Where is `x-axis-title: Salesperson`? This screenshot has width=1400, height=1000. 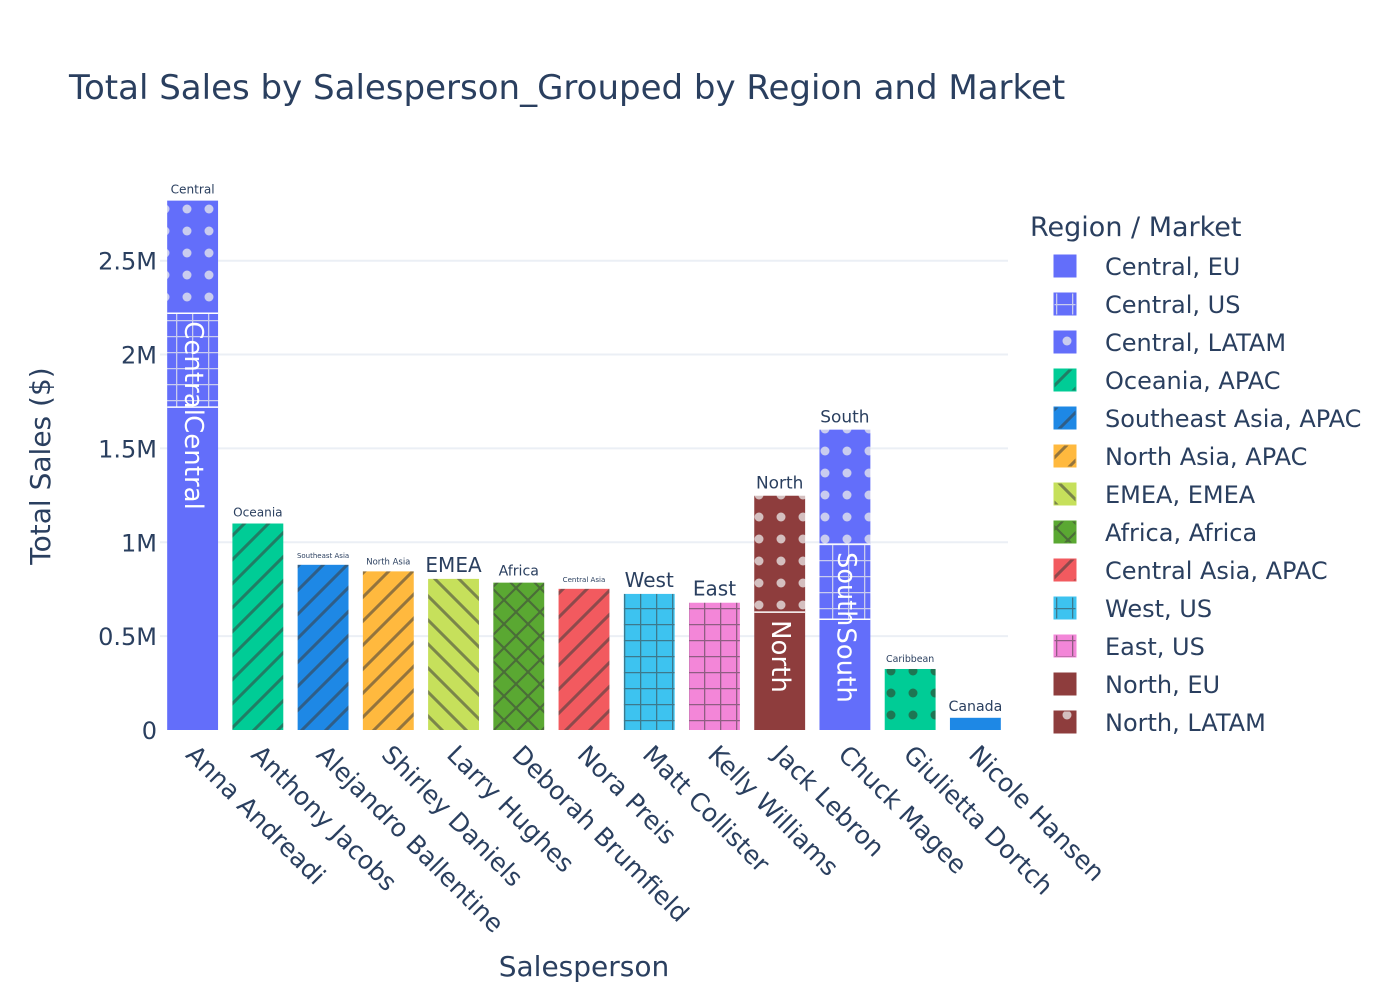
x-axis-title: Salesperson is located at coordinates (584, 966).